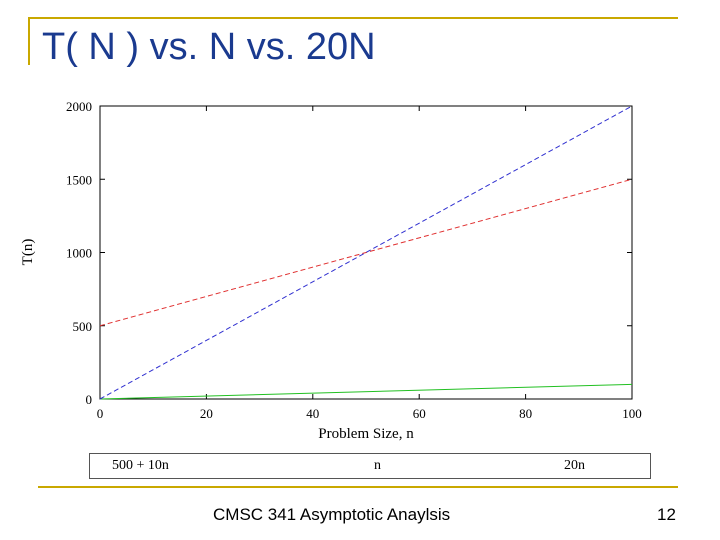 Image resolution: width=720 pixels, height=540 pixels. I want to click on x-tick-label: 20, so click(206, 413).